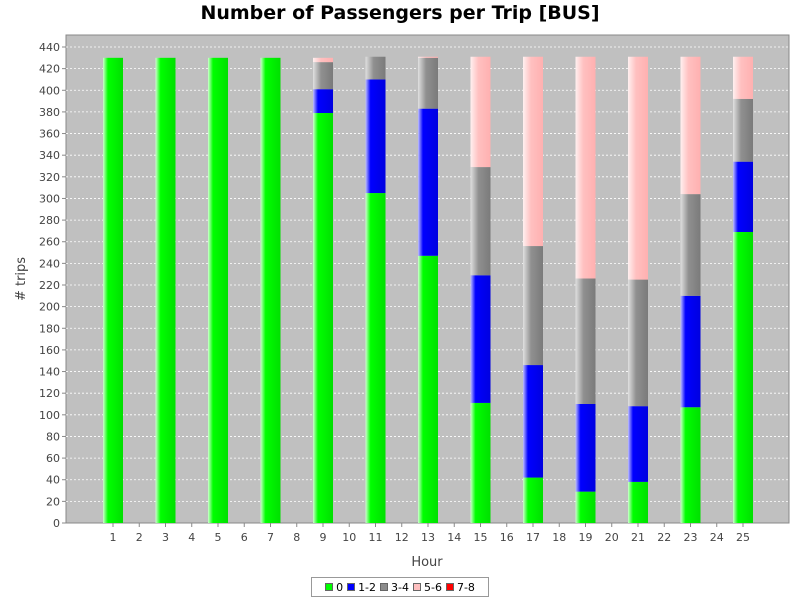 This screenshot has width=800, height=600. Describe the element at coordinates (428, 537) in the screenshot. I see `x-tick-label: 13` at that location.